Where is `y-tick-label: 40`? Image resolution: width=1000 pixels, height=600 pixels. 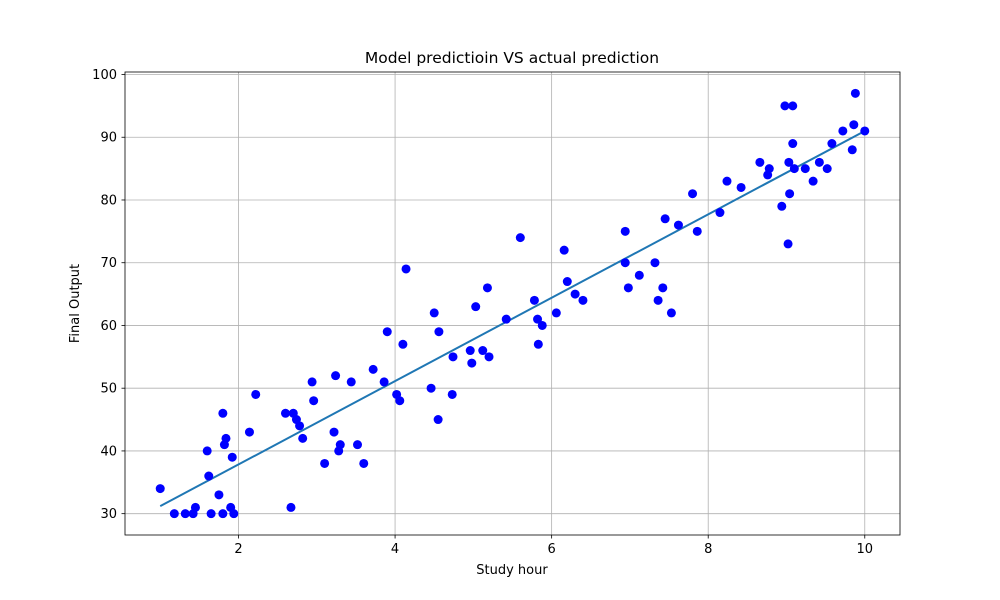
y-tick-label: 40 is located at coordinates (108, 451).